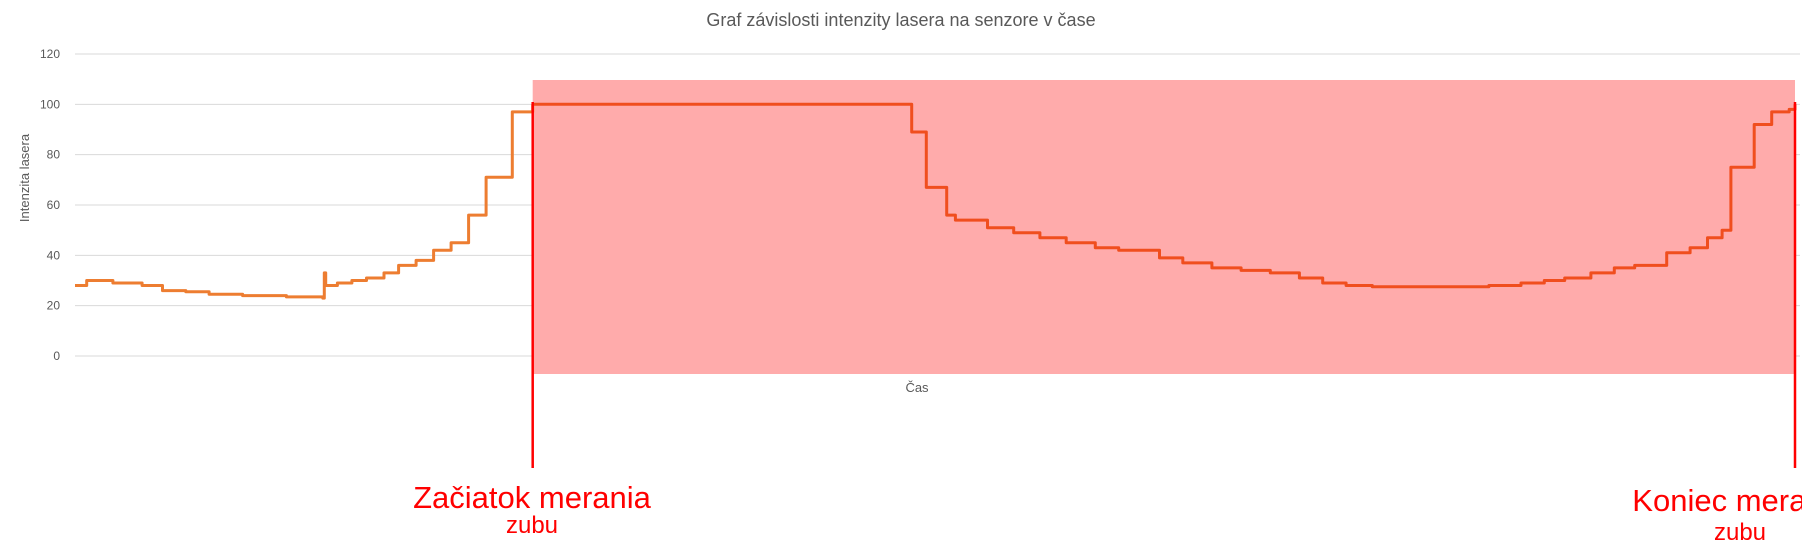 The width and height of the screenshot is (1802, 549). I want to click on y-tick-label: 40, so click(54, 255).